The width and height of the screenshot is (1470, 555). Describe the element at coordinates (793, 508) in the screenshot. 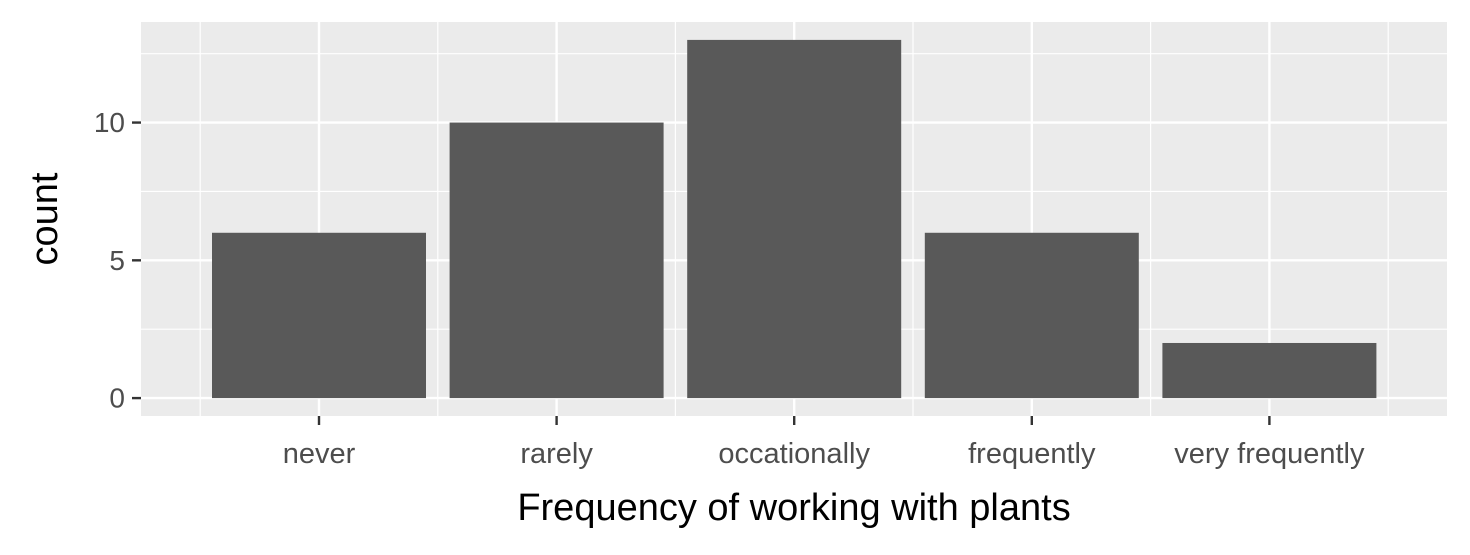

I see `x-axis-title: Frequency of working with plants` at that location.